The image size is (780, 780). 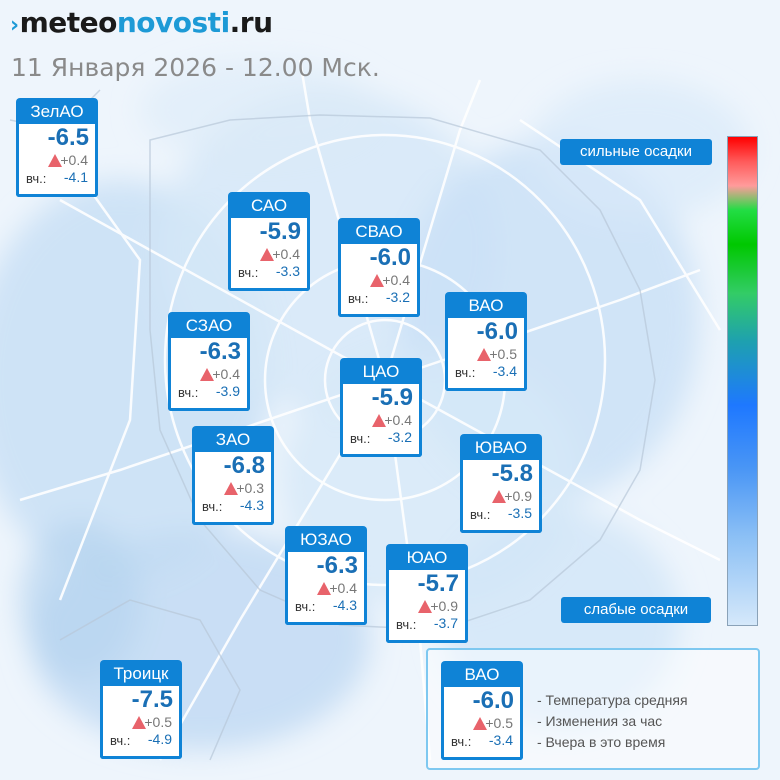 I want to click on district-name: ЗАО, so click(x=233, y=440).